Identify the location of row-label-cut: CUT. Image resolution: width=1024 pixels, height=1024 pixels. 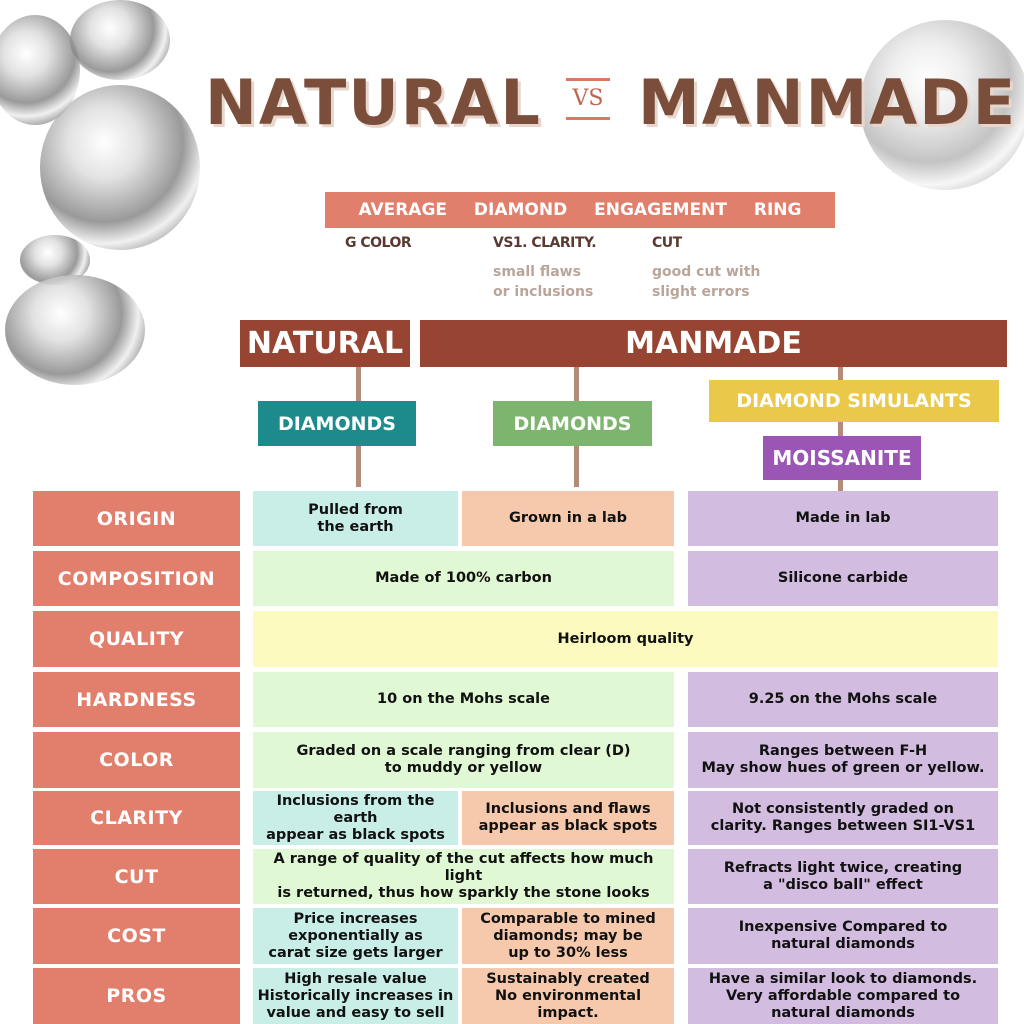
(136, 876).